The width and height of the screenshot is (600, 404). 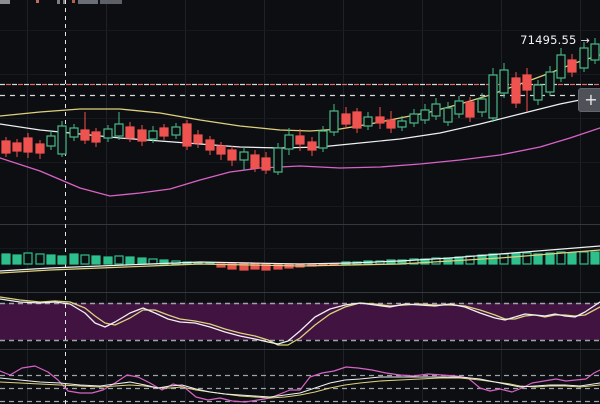 I want to click on last-price-label: 71495.55 →, so click(x=555, y=40).